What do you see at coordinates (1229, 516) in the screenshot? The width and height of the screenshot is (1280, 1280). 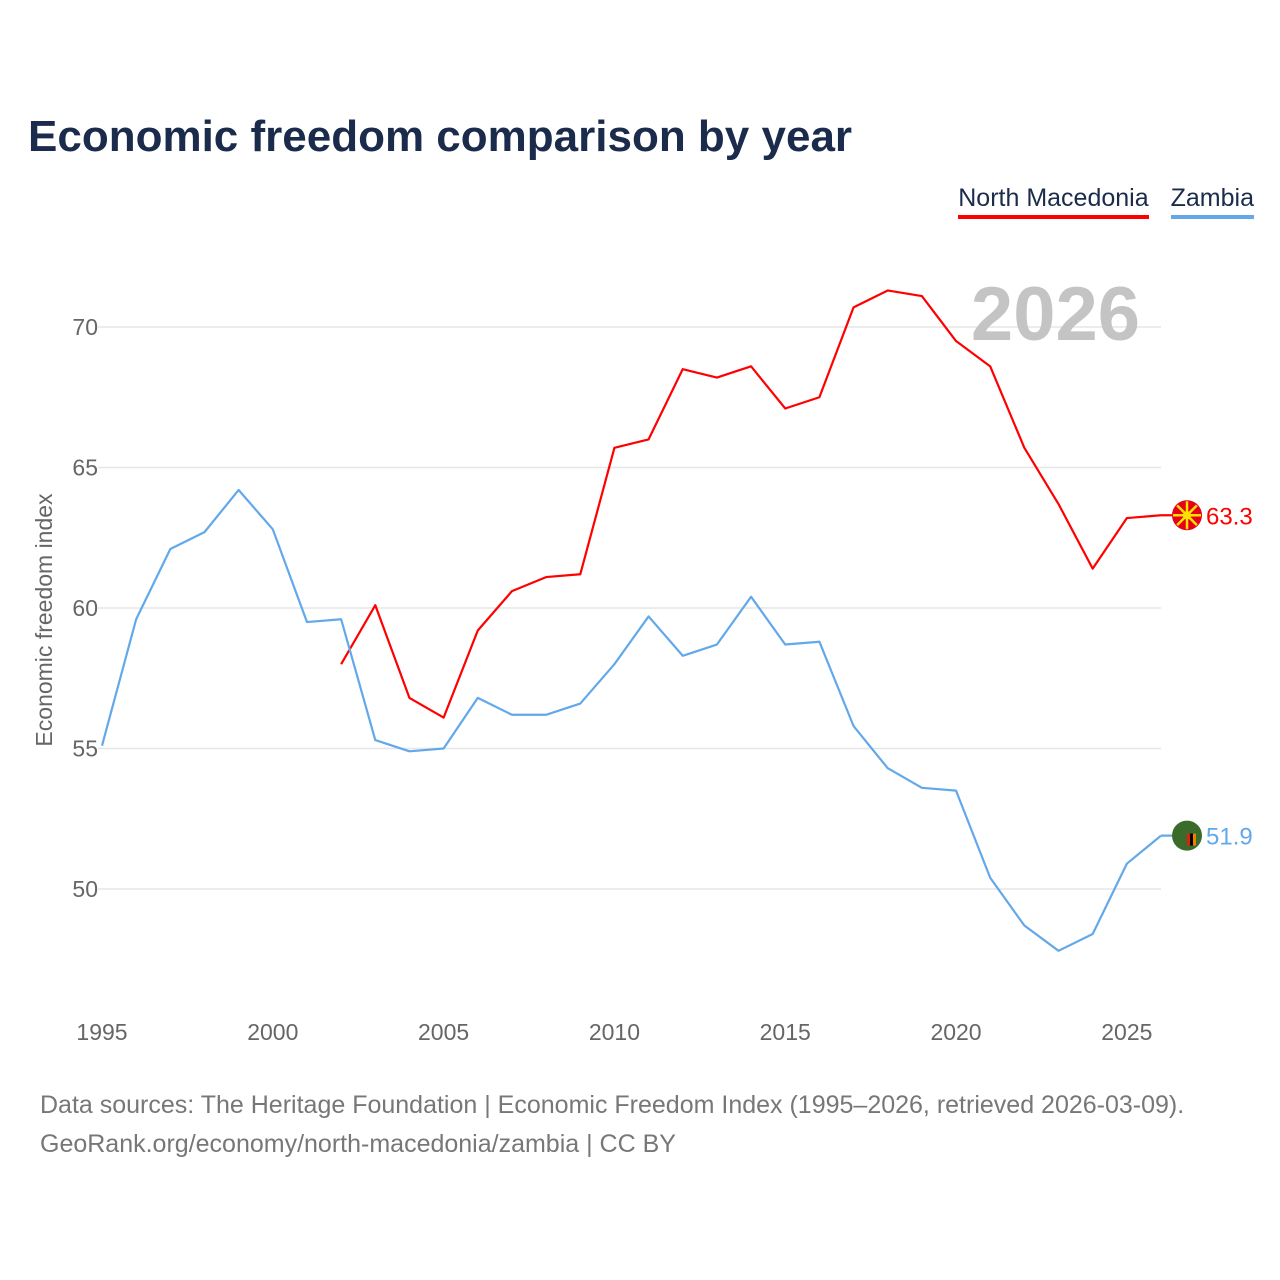 I see `end-value-label: 63.3` at bounding box center [1229, 516].